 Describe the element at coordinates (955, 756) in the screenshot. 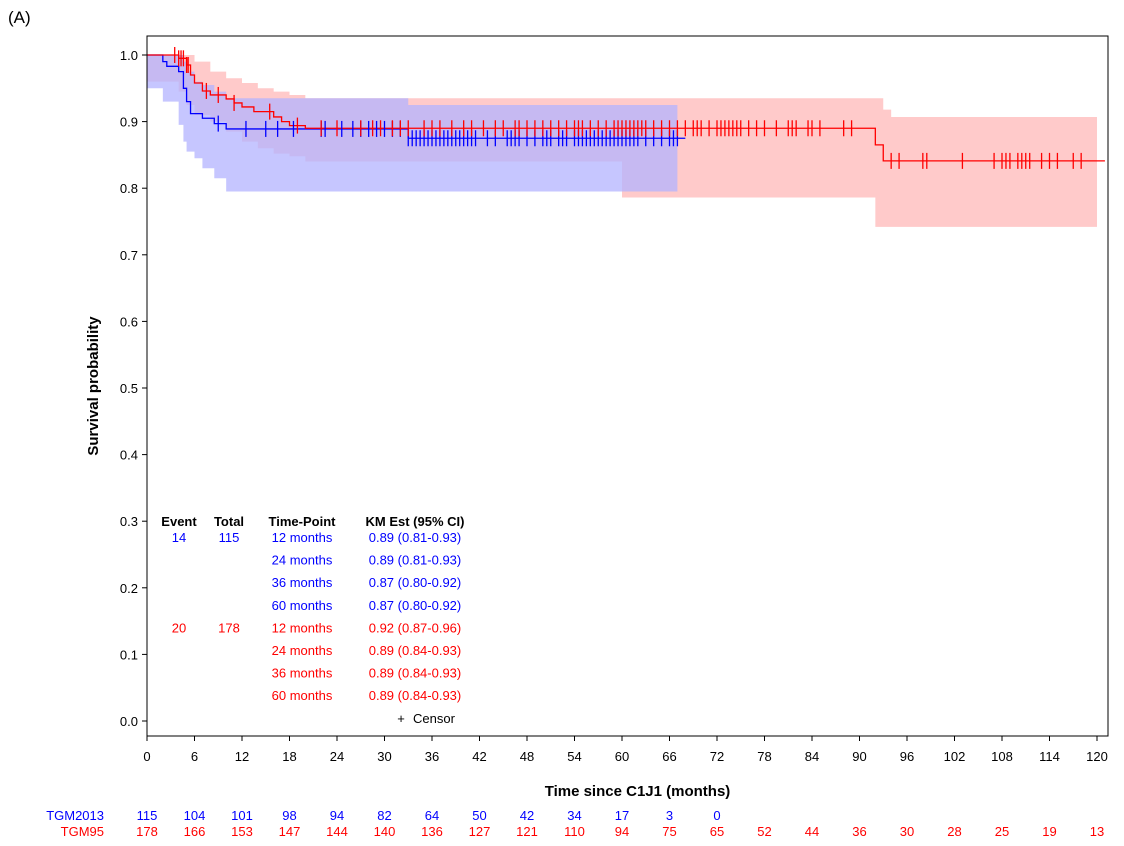

I see `x-tick-label: 102` at that location.